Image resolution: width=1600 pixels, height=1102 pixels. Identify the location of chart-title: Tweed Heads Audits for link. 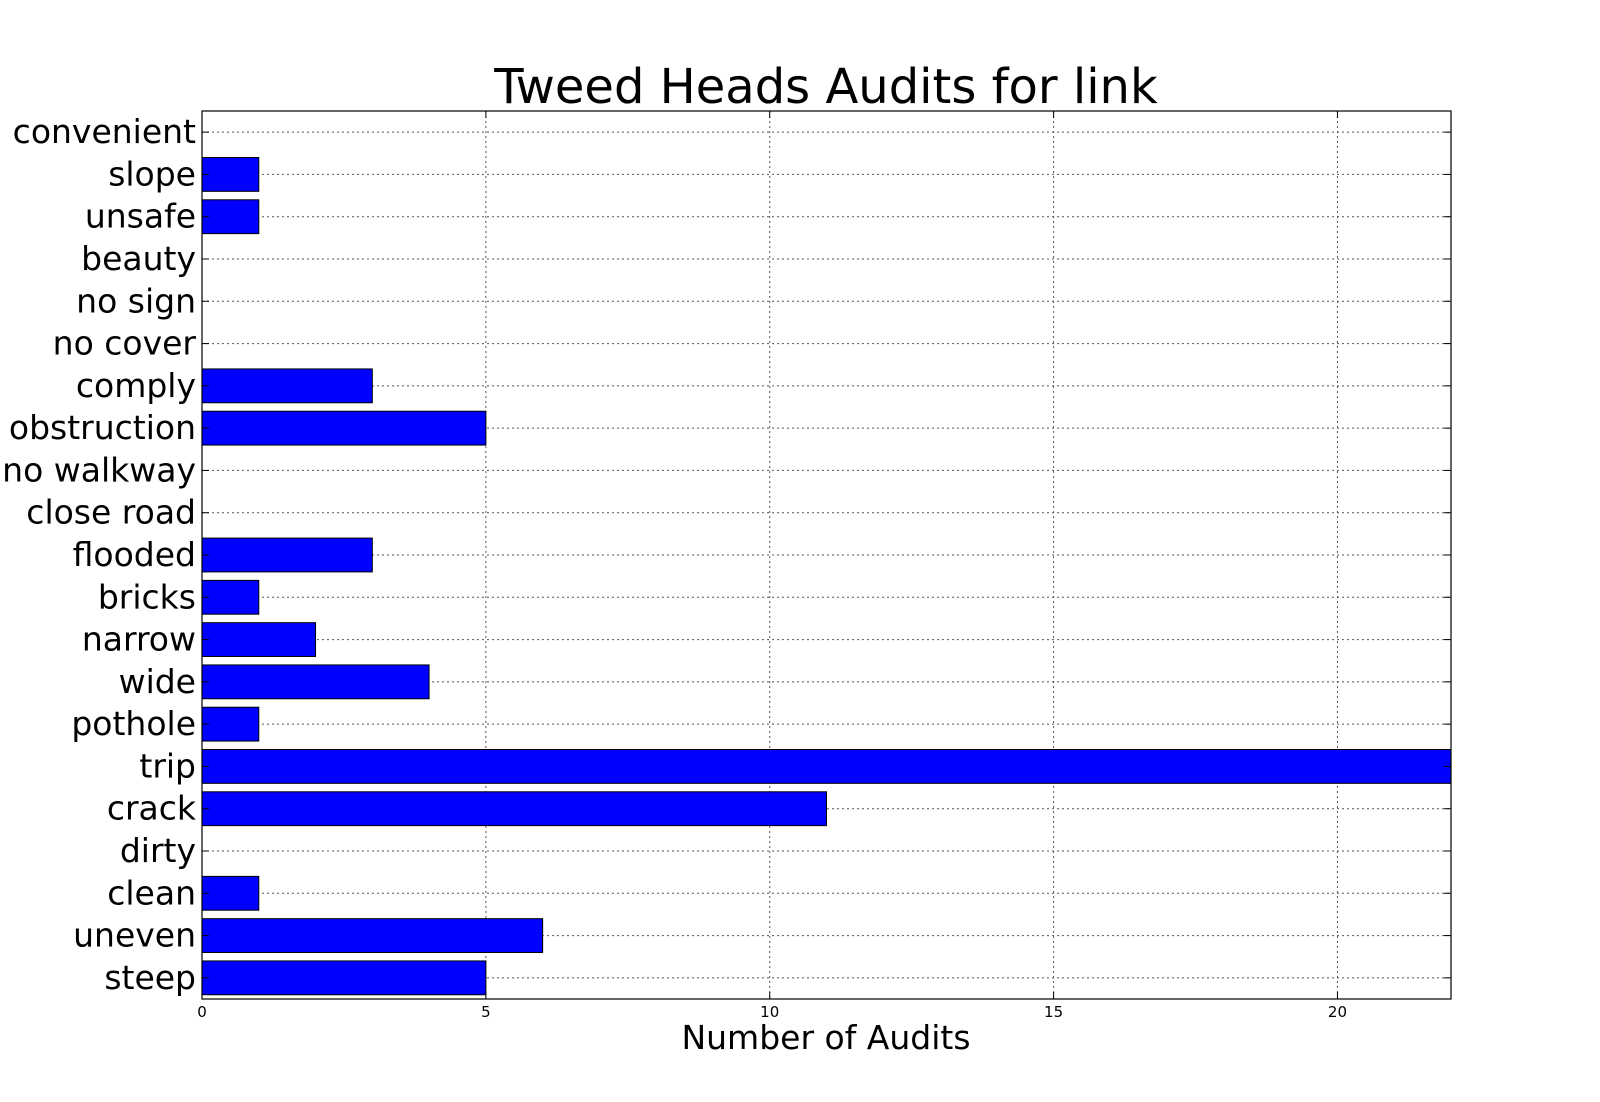
(825, 87).